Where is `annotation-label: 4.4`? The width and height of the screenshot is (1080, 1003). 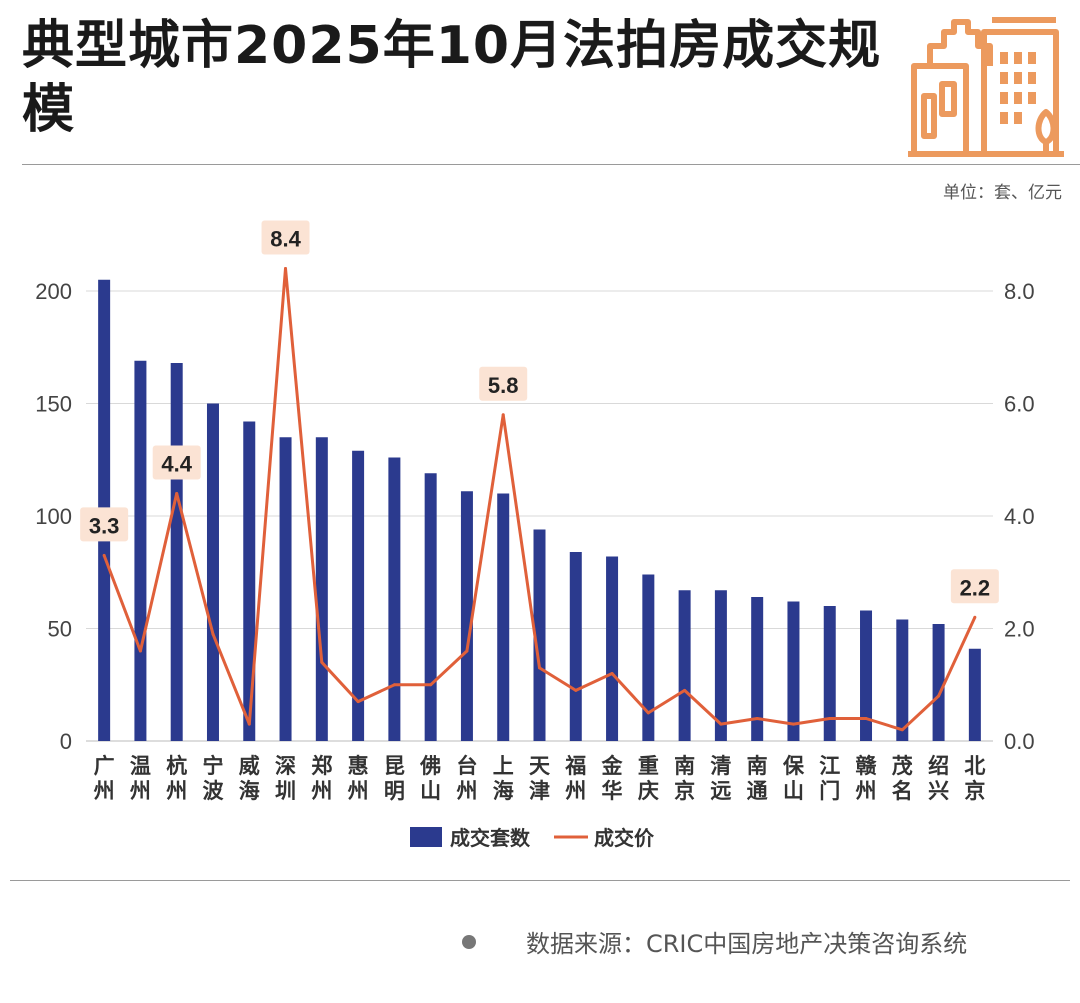
annotation-label: 4.4 is located at coordinates (176, 464).